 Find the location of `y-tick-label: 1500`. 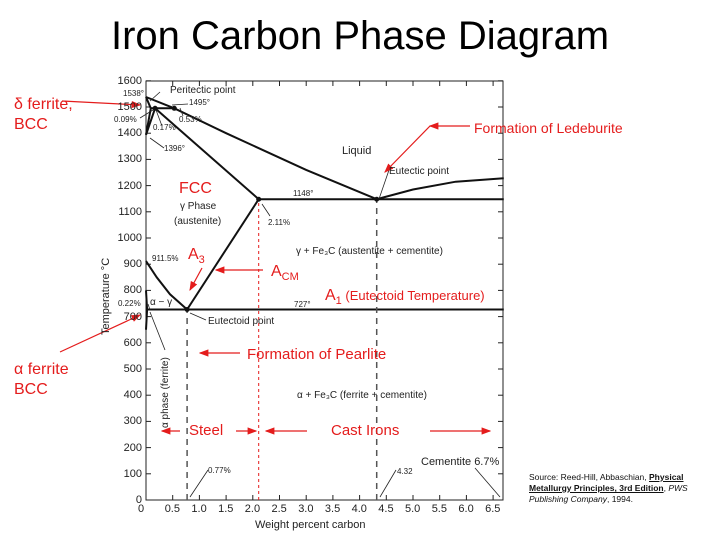

y-tick-label: 1500 is located at coordinates (129, 107).